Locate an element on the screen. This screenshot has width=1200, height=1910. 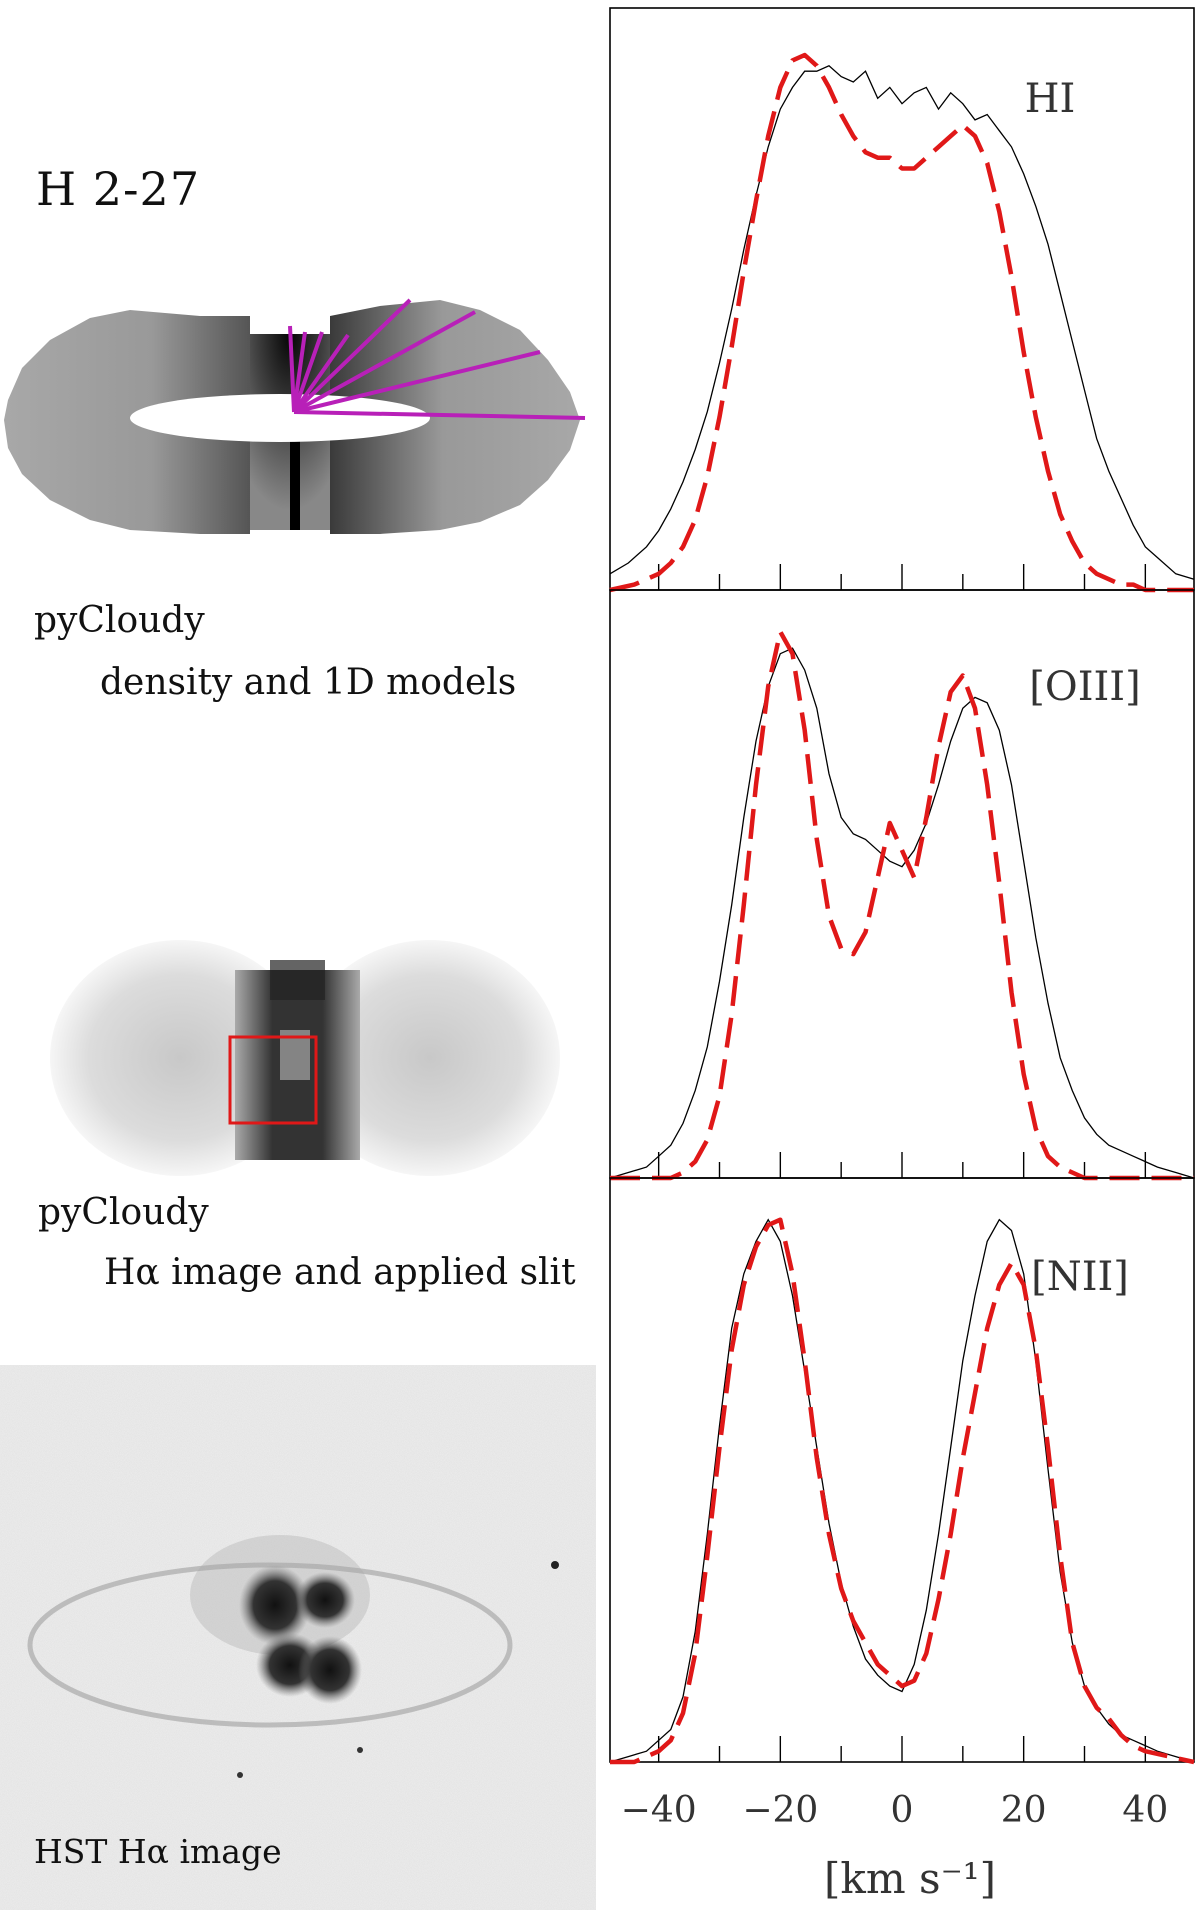
x-tick-label: −40 is located at coordinates (659, 1810).